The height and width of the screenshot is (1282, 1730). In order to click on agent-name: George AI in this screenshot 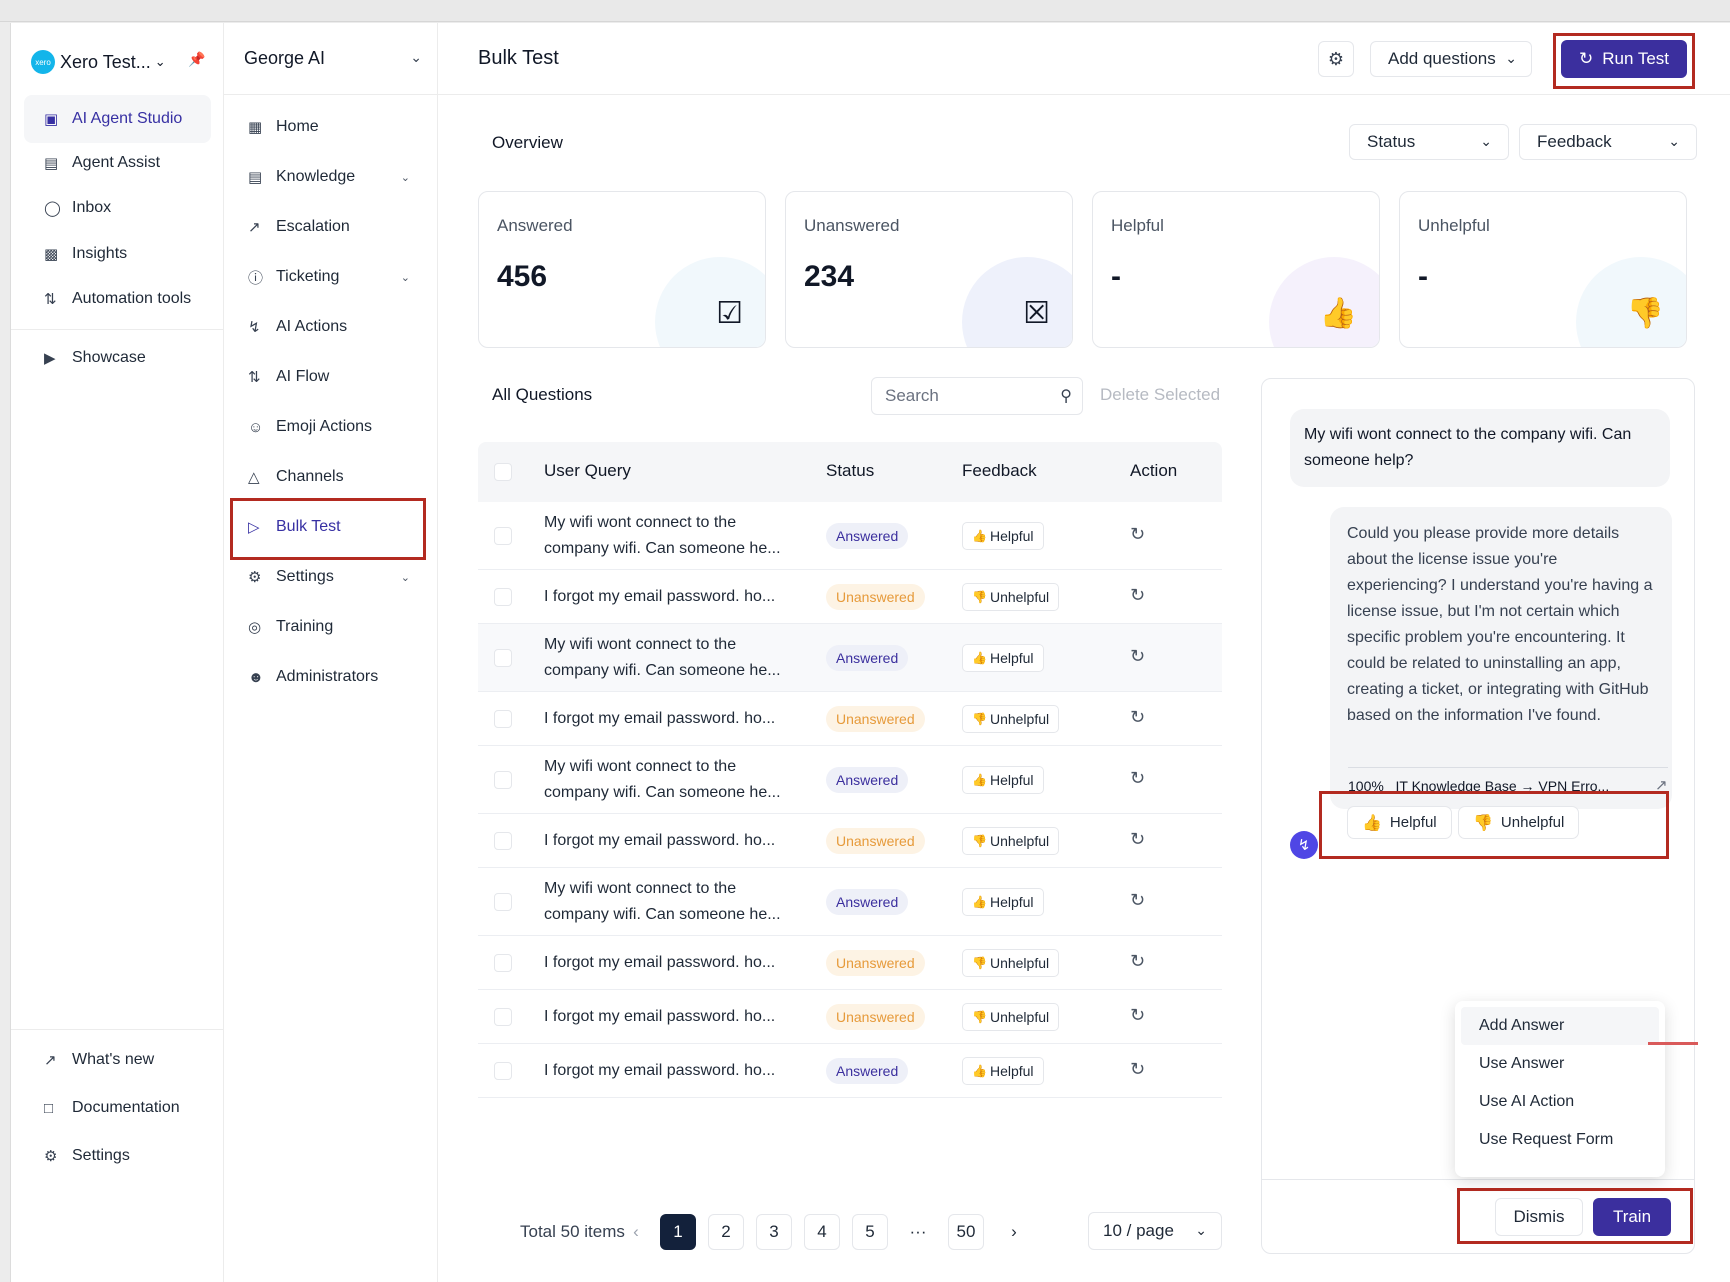, I will do `click(285, 58)`.